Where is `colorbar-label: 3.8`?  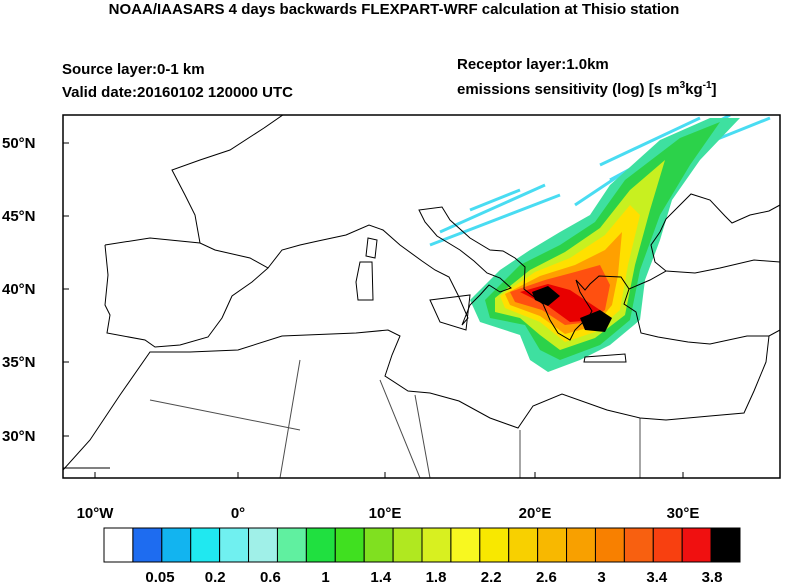 colorbar-label: 3.8 is located at coordinates (712, 577).